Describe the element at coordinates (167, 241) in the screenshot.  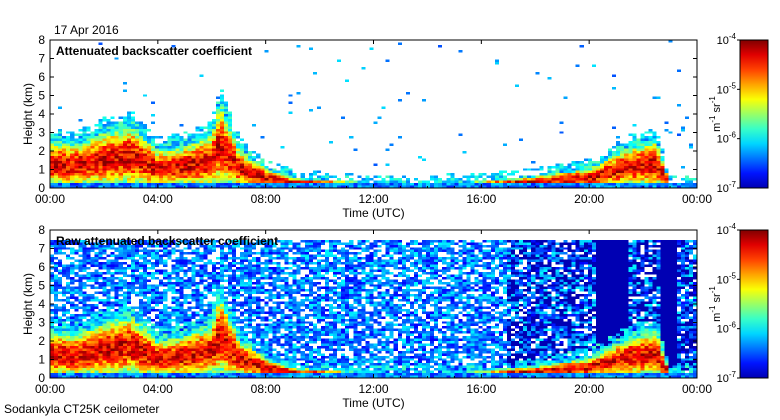
I see `panel-title: Raw attenuated backscatter coefficient` at that location.